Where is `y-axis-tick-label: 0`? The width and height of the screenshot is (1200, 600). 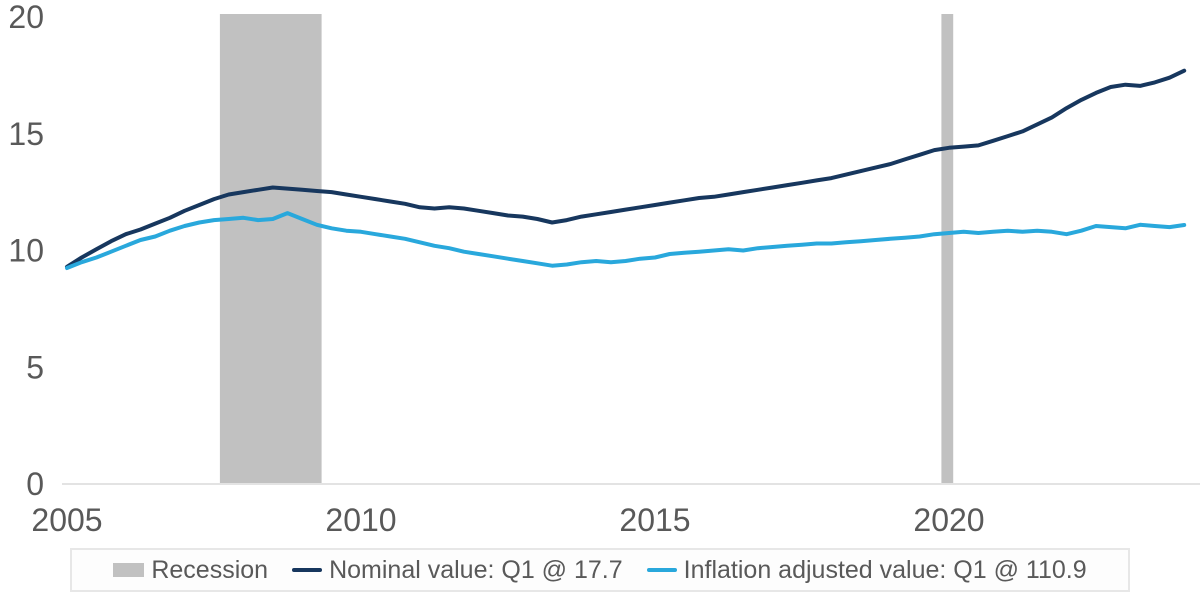
y-axis-tick-label: 0 is located at coordinates (35, 484).